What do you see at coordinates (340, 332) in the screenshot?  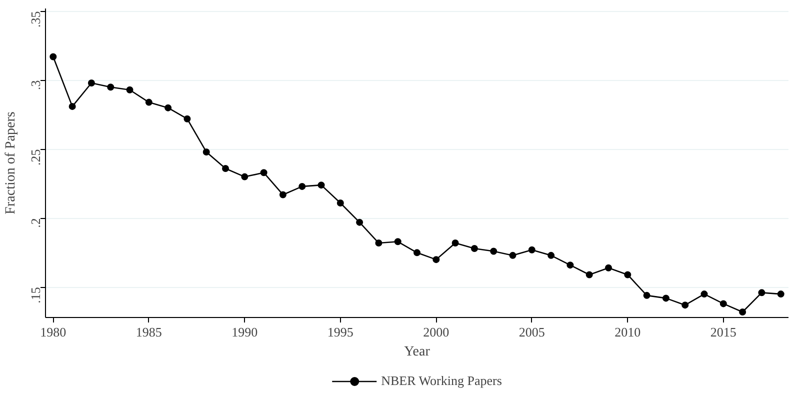 I see `x-tick-label: 1995` at bounding box center [340, 332].